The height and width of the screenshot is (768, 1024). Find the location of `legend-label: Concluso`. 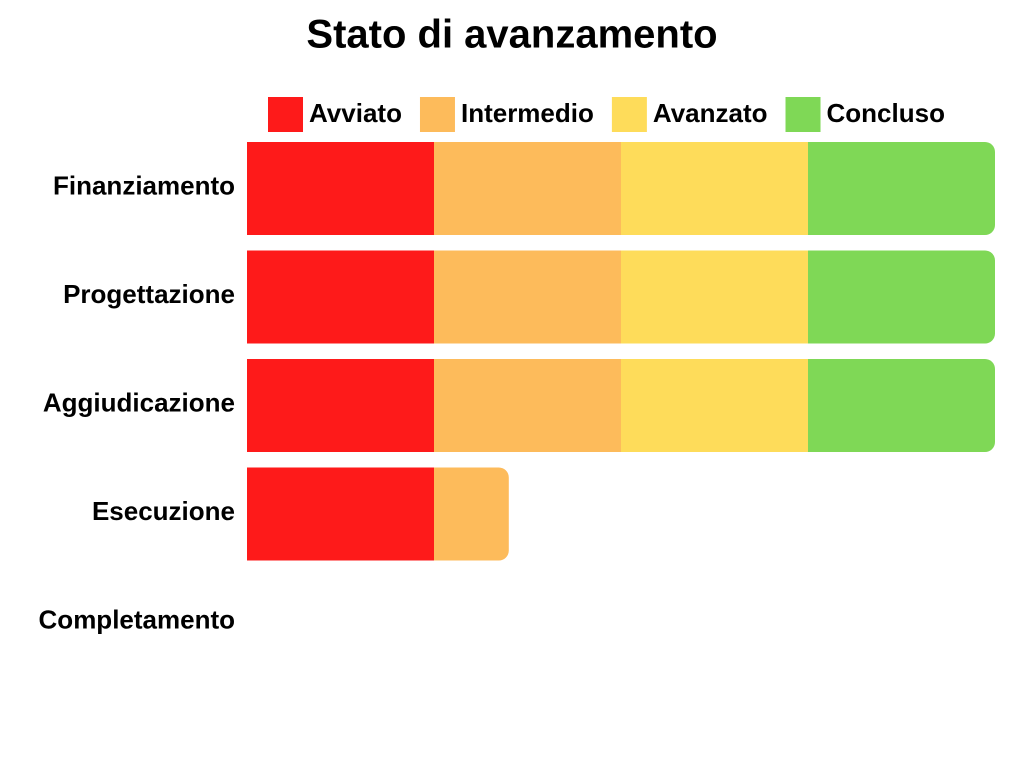

legend-label: Concluso is located at coordinates (886, 113).